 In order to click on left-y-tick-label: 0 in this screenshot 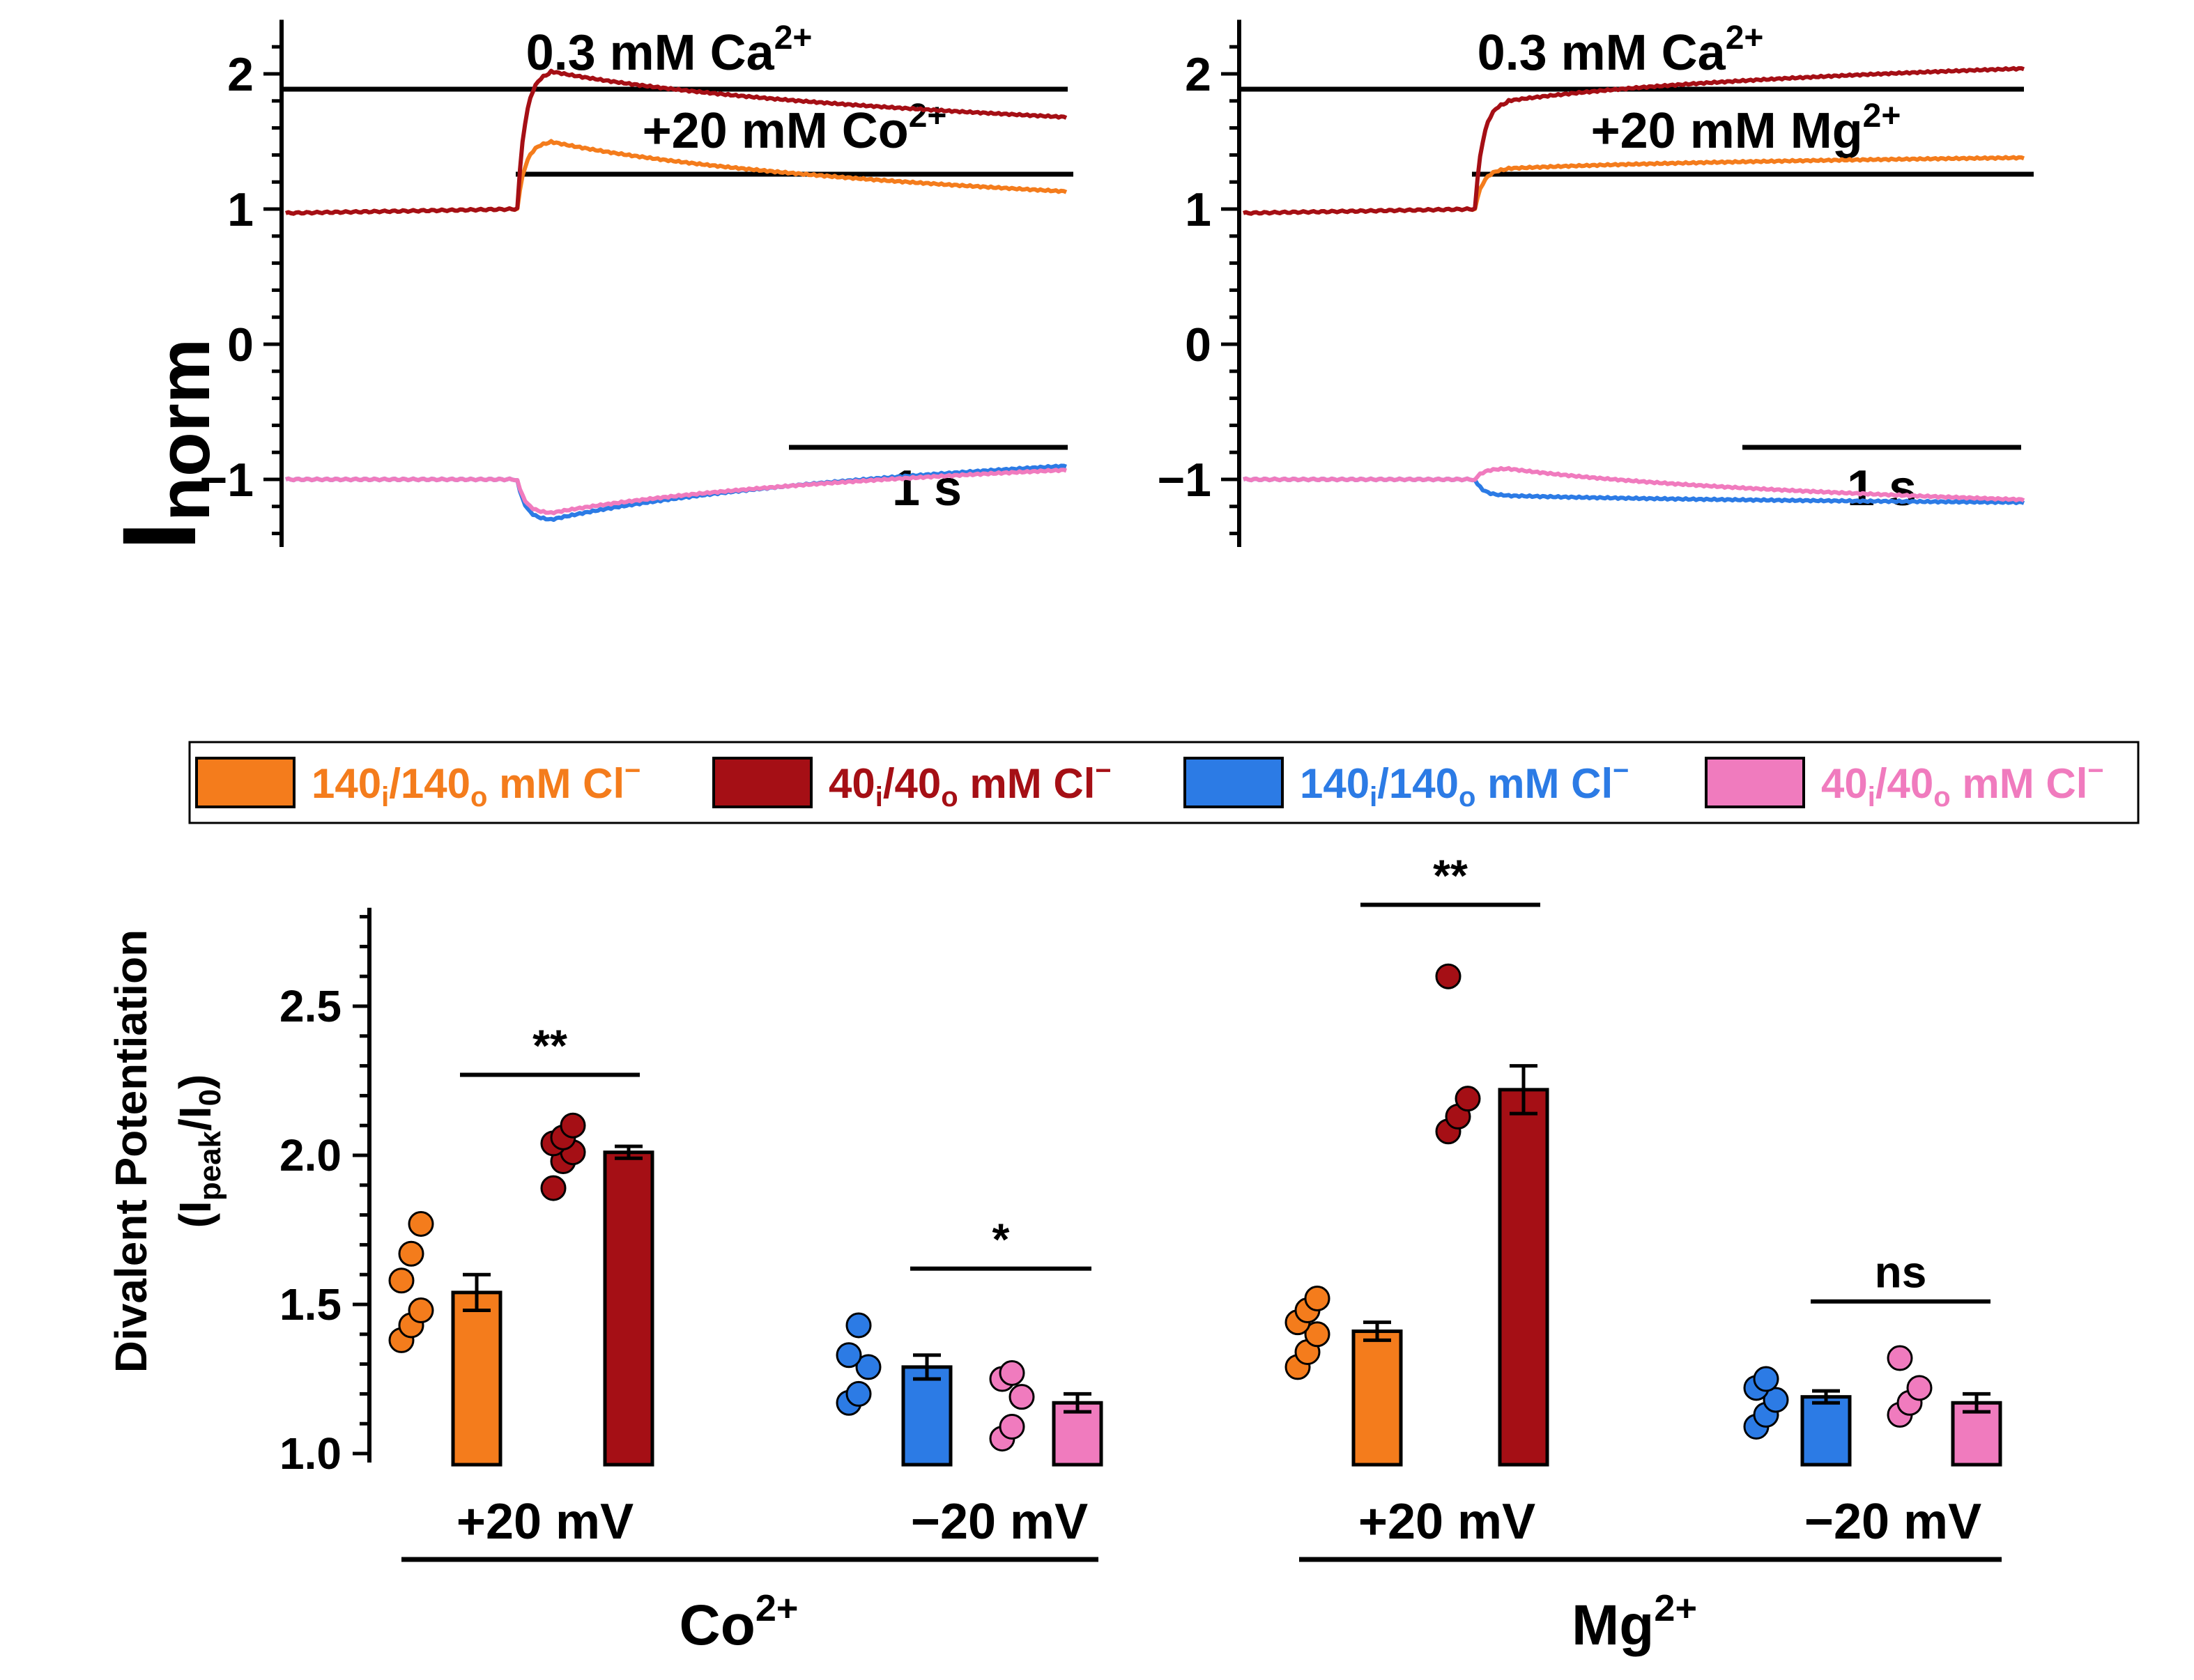, I will do `click(240, 344)`.